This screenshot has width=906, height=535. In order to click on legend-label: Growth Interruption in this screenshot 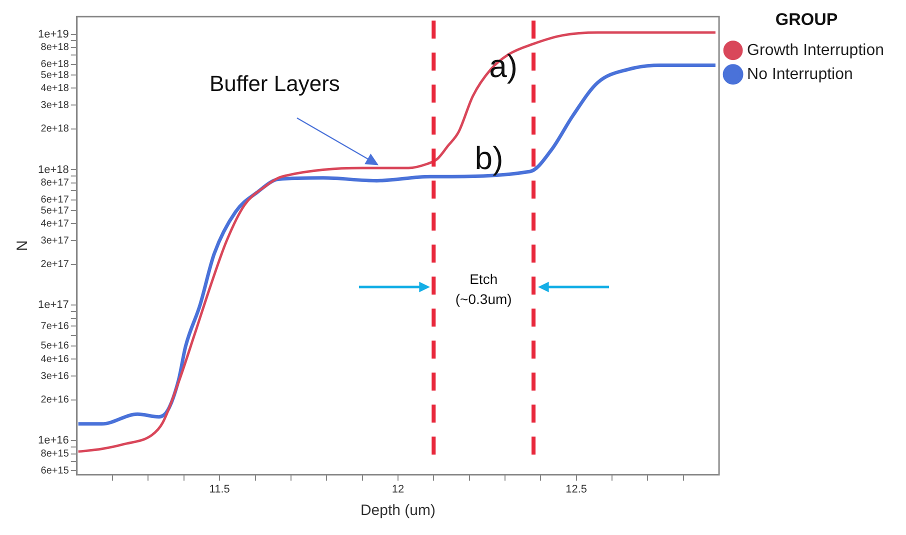, I will do `click(815, 50)`.